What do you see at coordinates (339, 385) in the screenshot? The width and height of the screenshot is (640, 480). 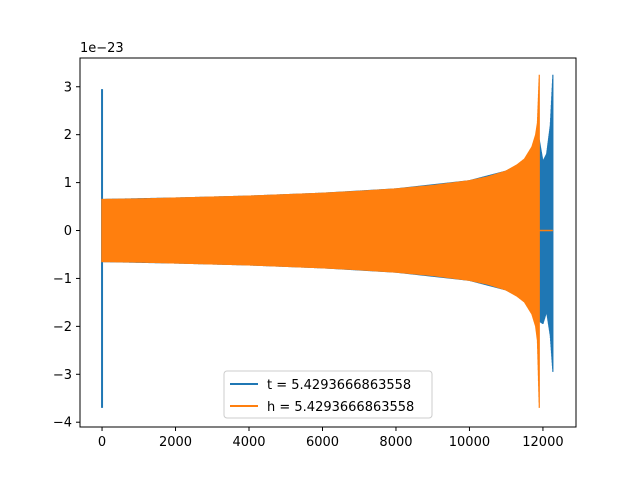 I see `legend-label-t: t = 5.4293666863558` at bounding box center [339, 385].